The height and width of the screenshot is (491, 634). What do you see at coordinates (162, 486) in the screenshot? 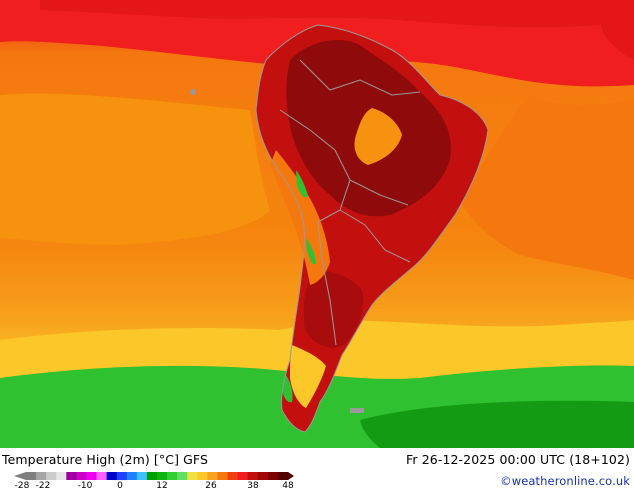
I see `legend-tick-label: 12` at bounding box center [162, 486].